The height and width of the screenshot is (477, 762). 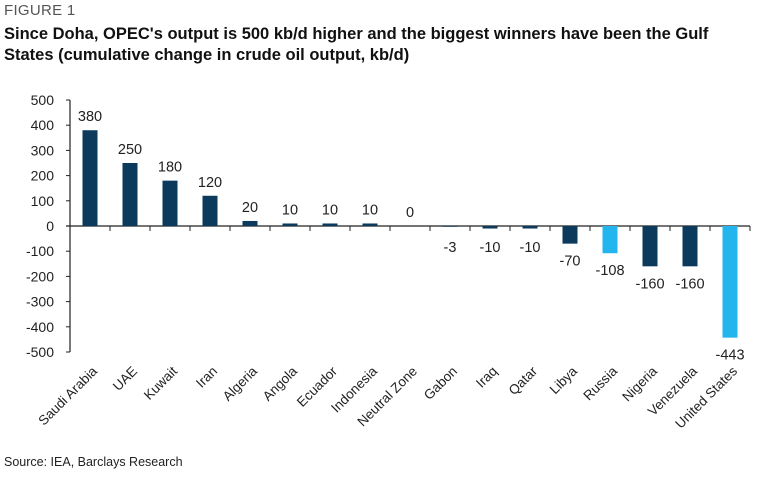 What do you see at coordinates (40, 302) in the screenshot?
I see `y-tick-label: -300` at bounding box center [40, 302].